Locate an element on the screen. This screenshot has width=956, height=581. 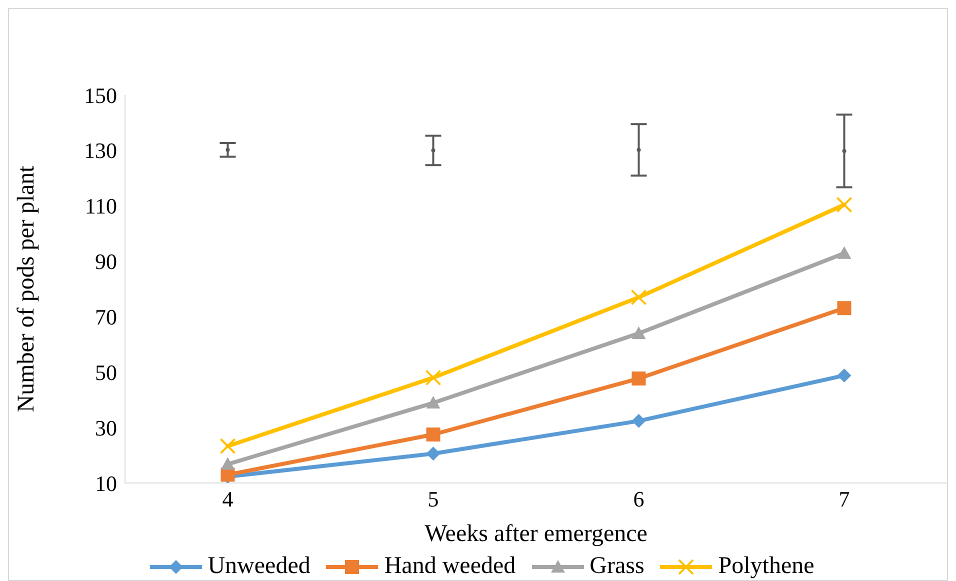
legend-label: Hand weeded is located at coordinates (449, 566).